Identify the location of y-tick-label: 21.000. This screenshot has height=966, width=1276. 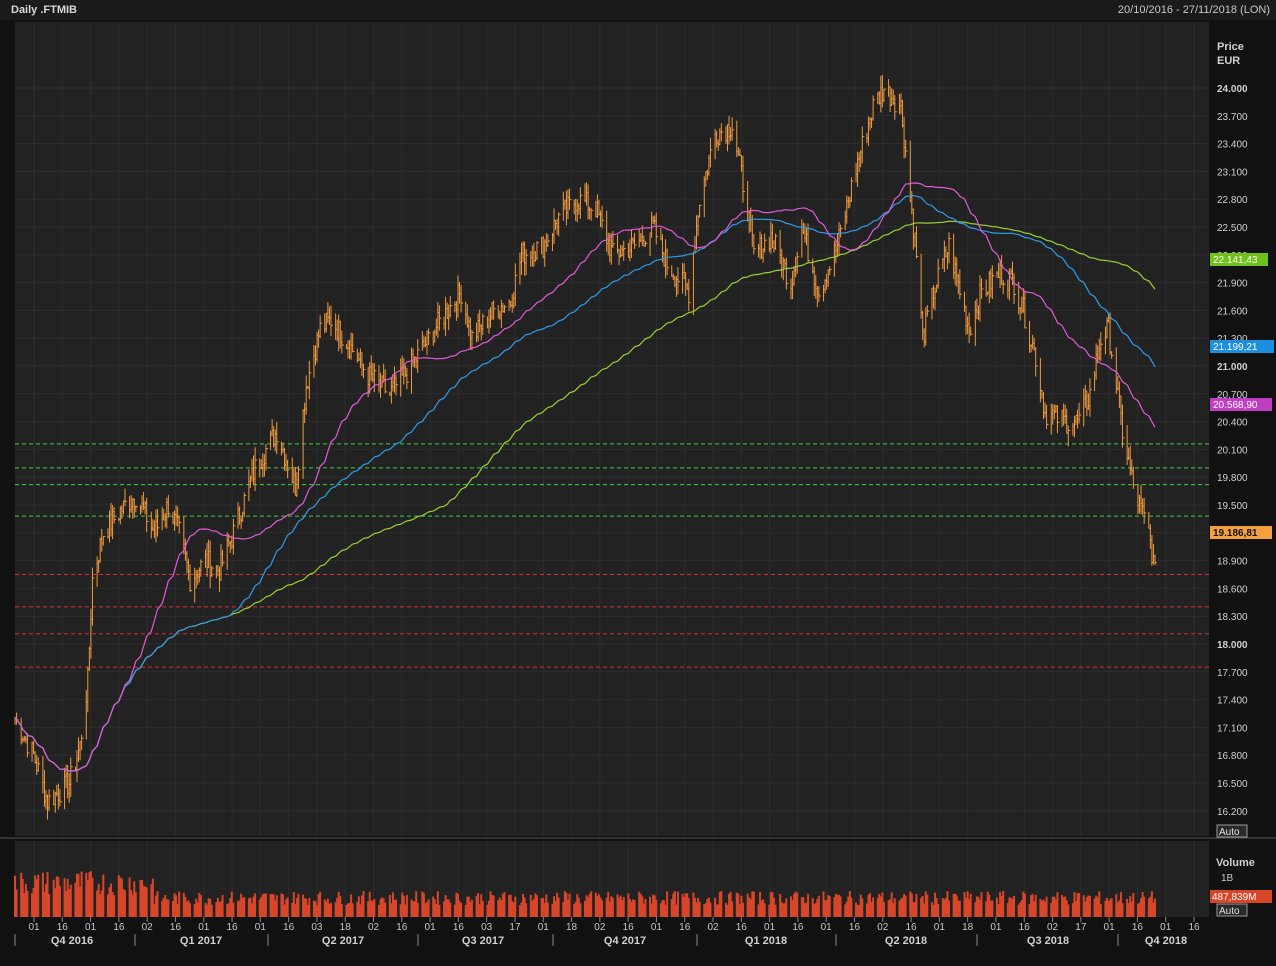
(1232, 367).